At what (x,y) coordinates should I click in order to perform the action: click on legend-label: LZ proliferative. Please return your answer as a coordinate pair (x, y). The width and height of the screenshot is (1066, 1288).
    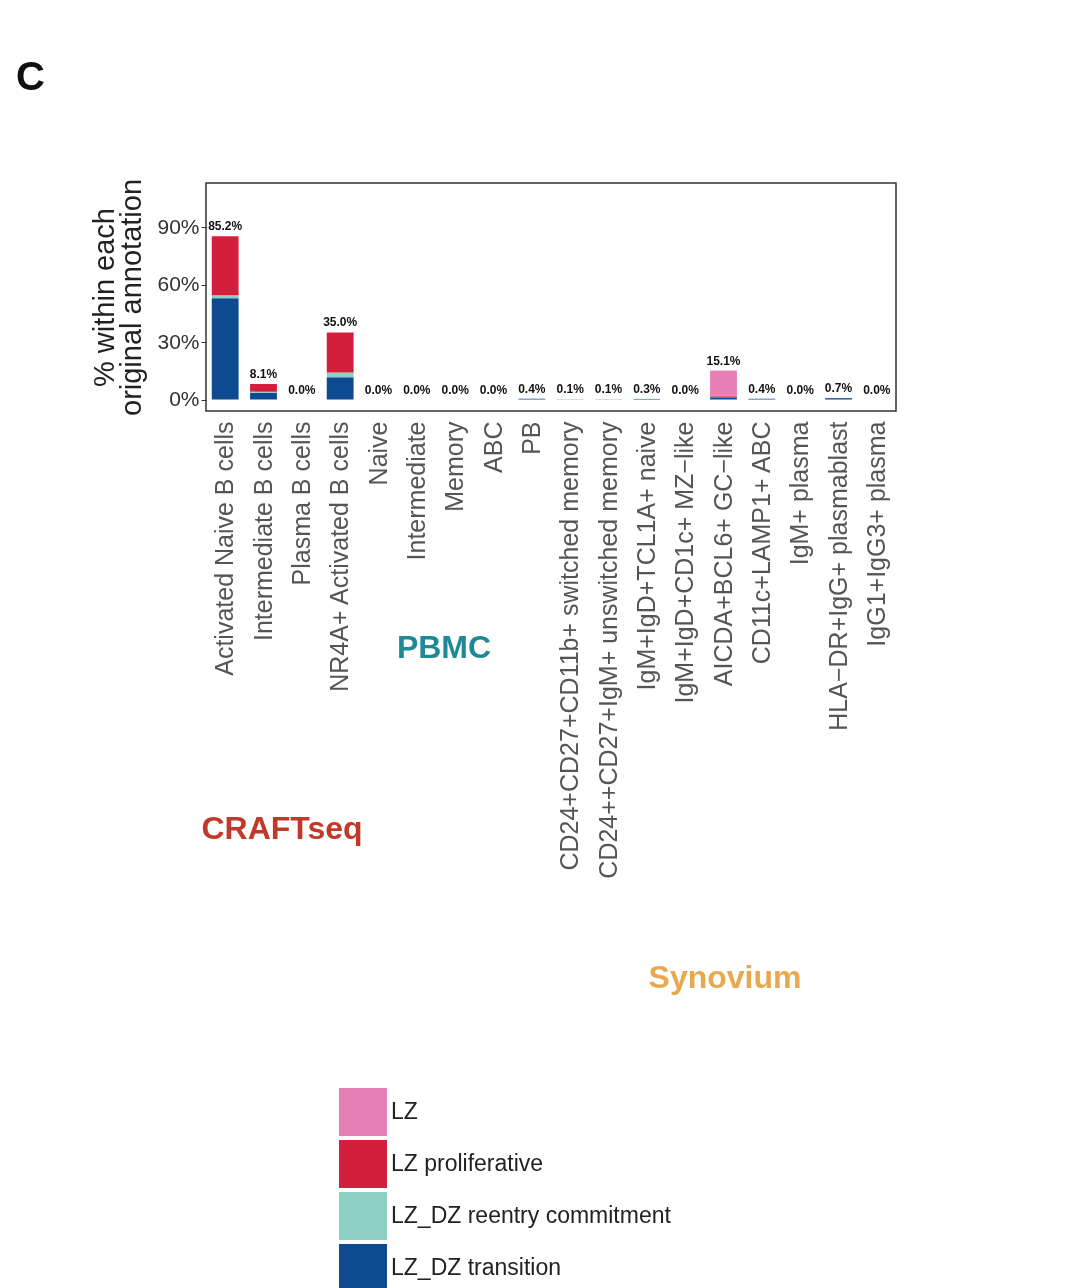
    Looking at the image, I should click on (467, 1163).